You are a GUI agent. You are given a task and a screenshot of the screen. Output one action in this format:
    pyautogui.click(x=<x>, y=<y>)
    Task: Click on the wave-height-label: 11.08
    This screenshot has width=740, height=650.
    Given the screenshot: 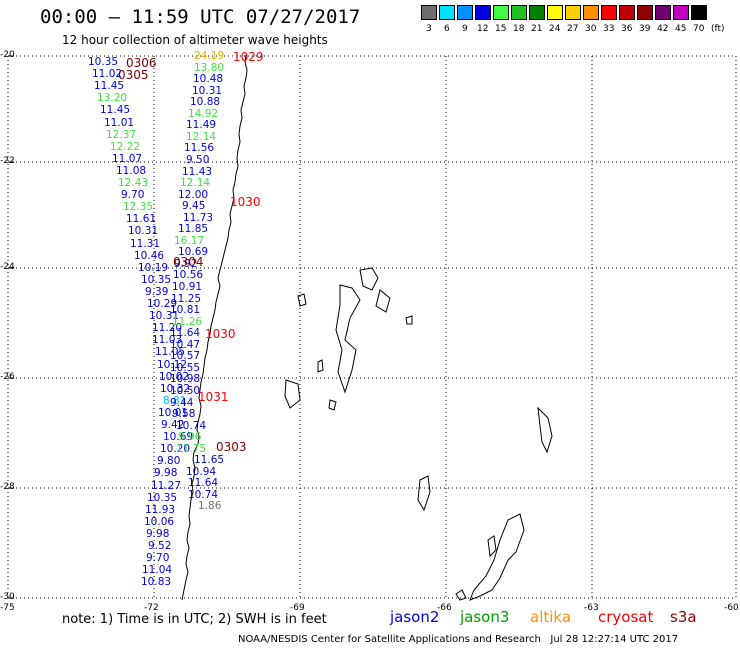 What is the action you would take?
    pyautogui.click(x=131, y=170)
    